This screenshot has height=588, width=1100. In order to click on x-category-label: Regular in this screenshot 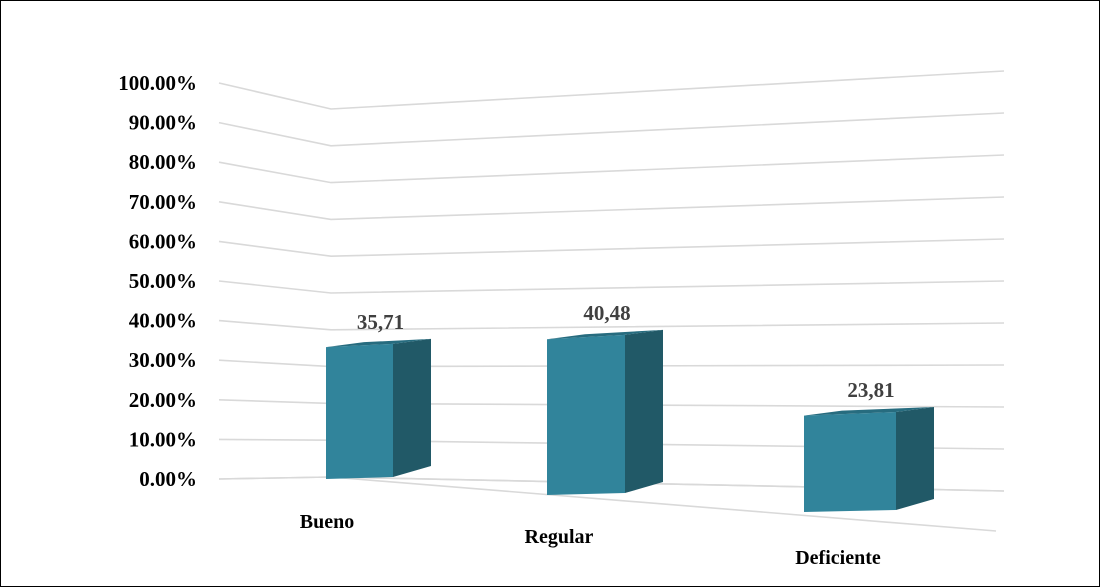, I will do `click(559, 537)`.